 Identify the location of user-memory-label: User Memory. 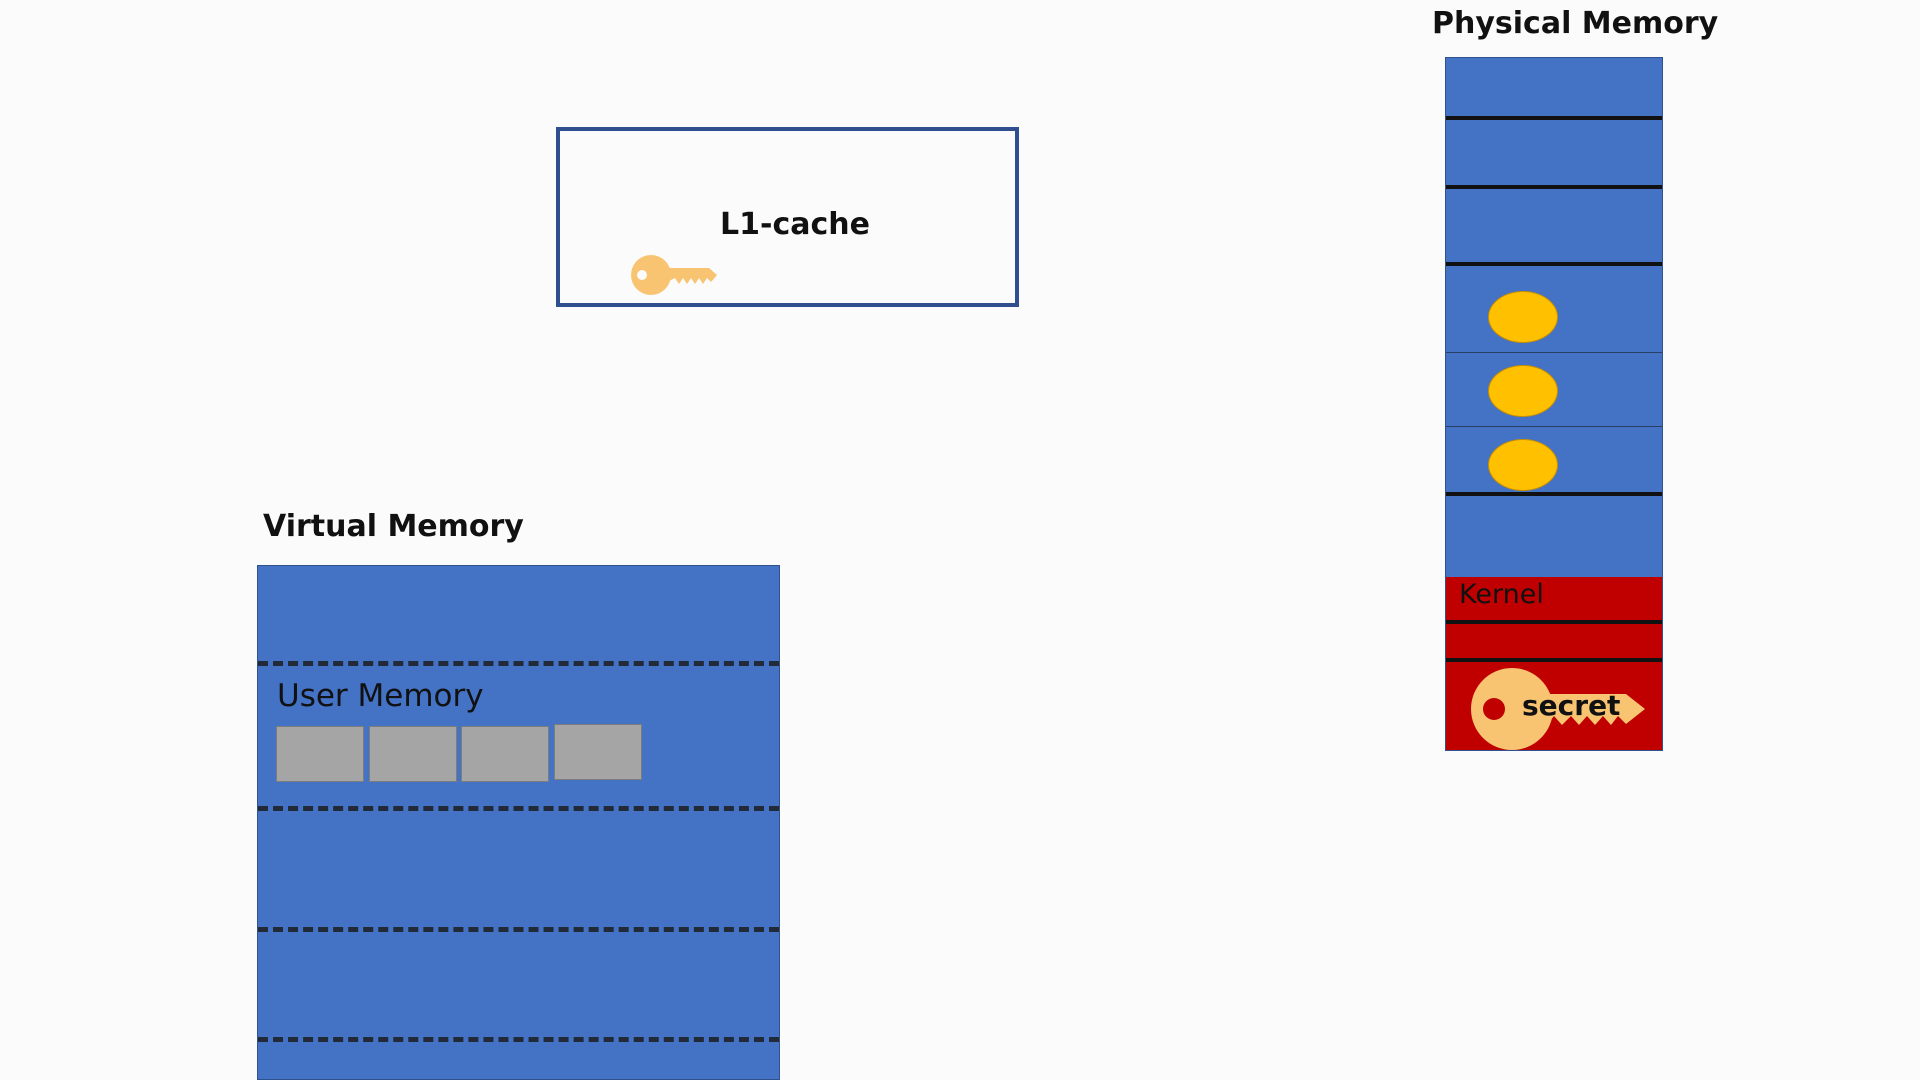
(380, 696).